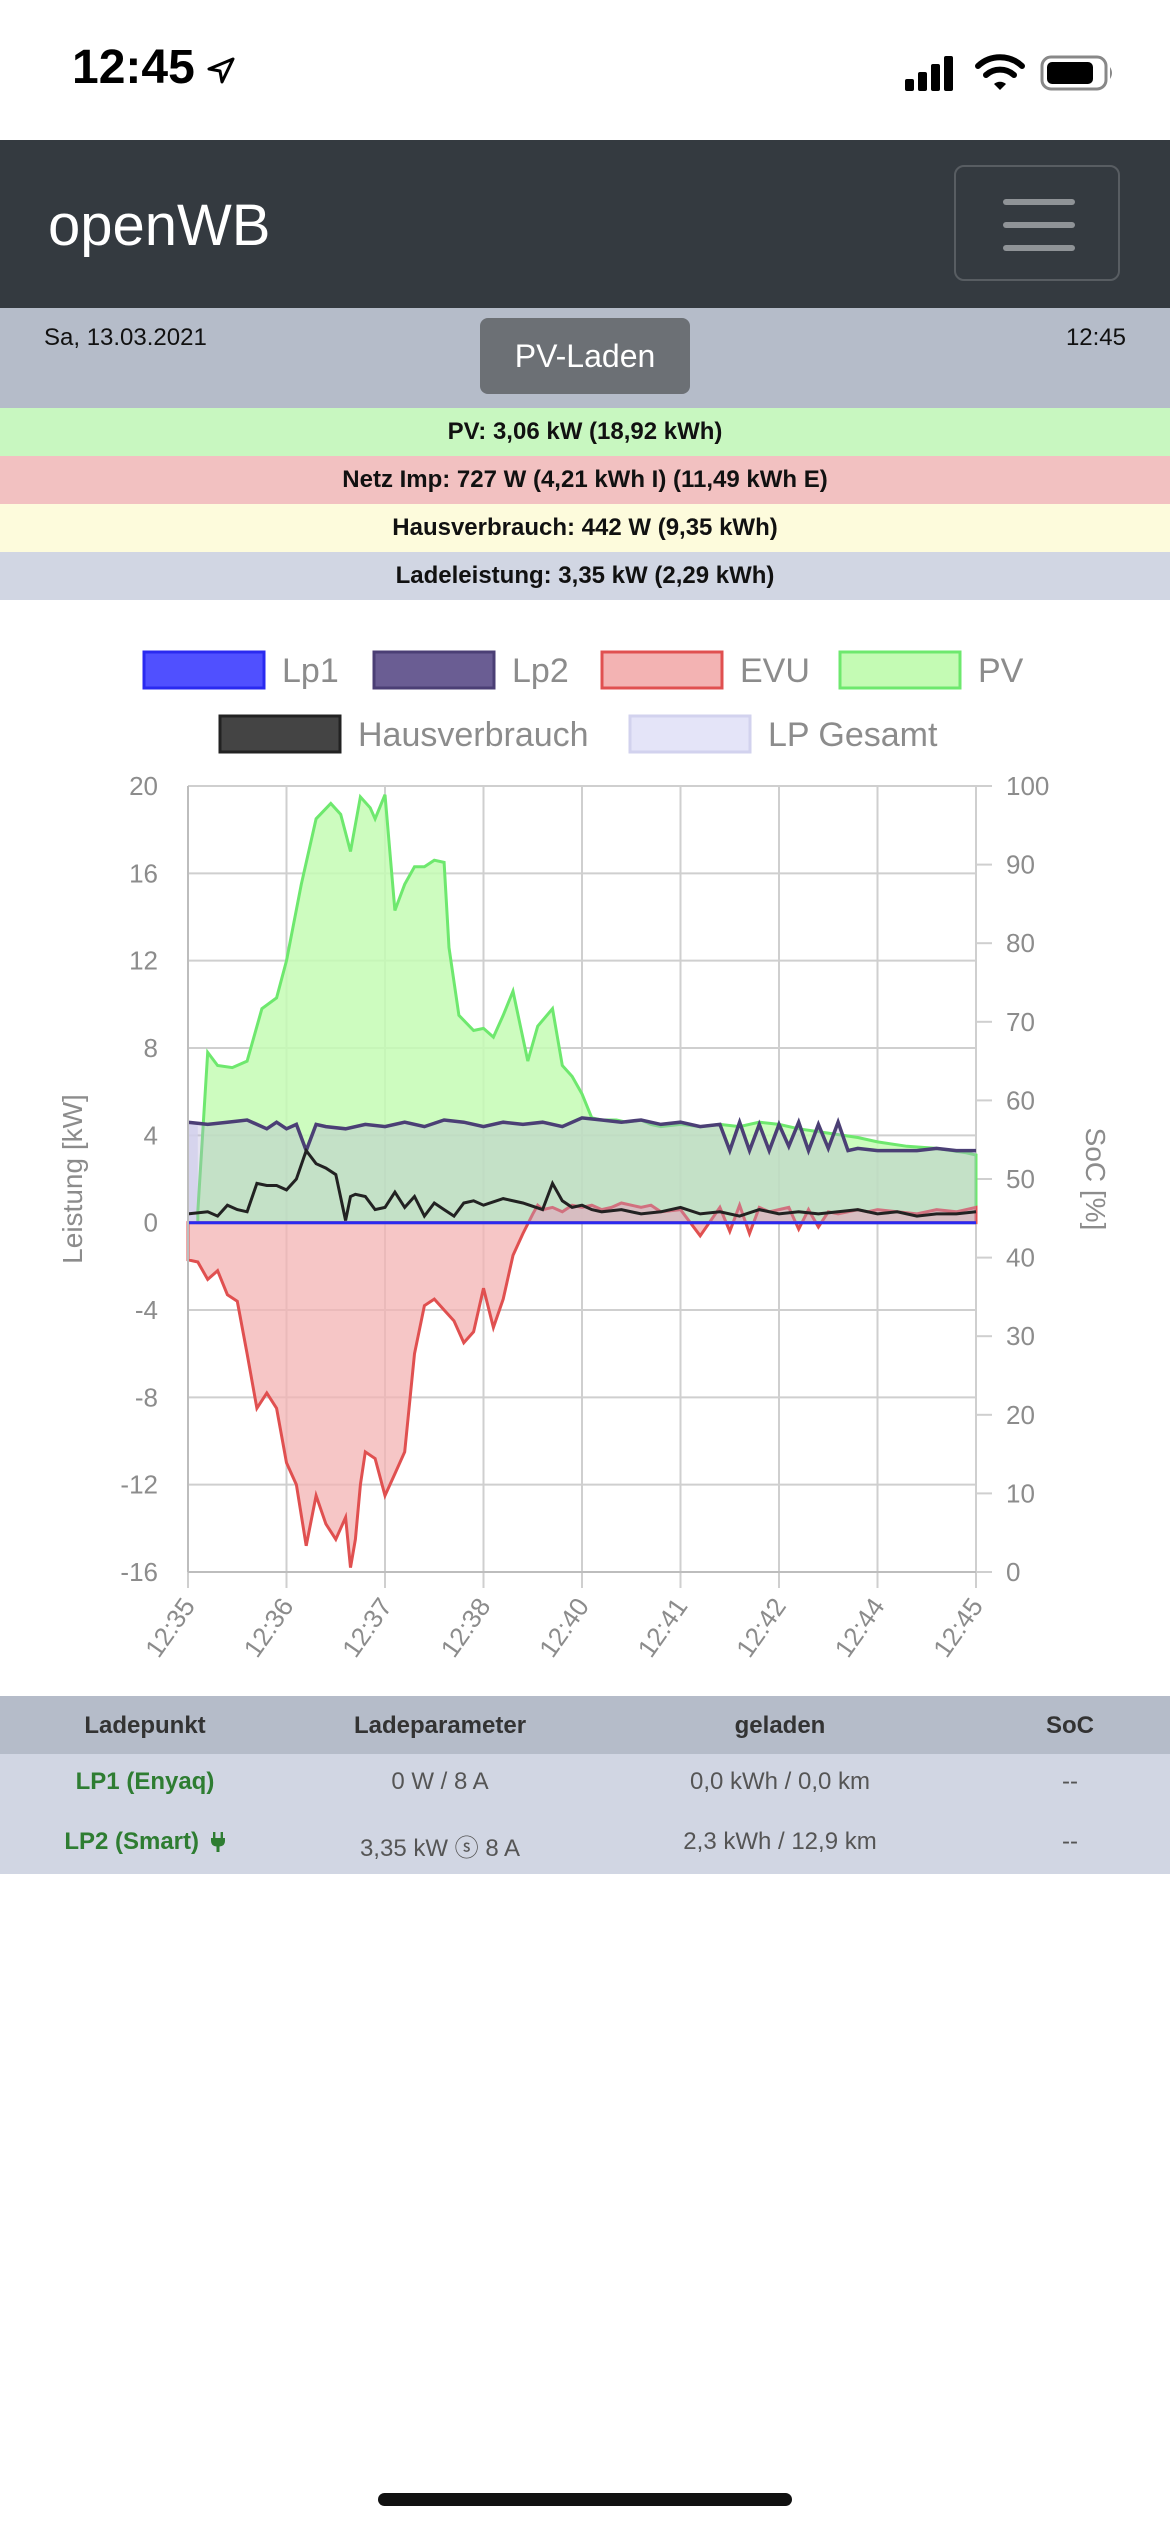 Image resolution: width=1170 pixels, height=2532 pixels. I want to click on menu-toggle-button, so click(1037, 223).